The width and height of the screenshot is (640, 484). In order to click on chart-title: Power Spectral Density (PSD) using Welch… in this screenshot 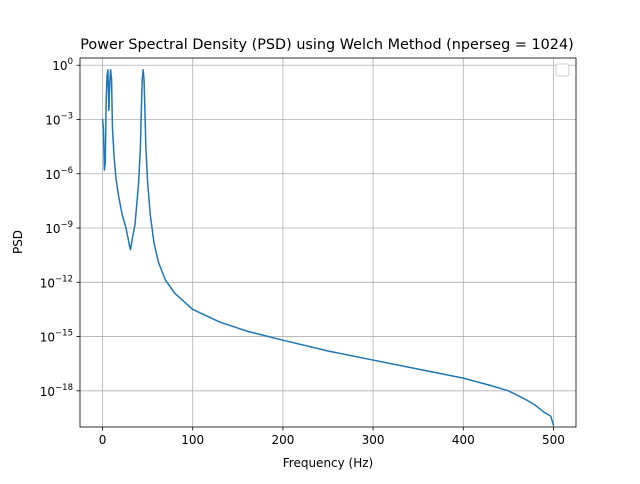, I will do `click(326, 45)`.